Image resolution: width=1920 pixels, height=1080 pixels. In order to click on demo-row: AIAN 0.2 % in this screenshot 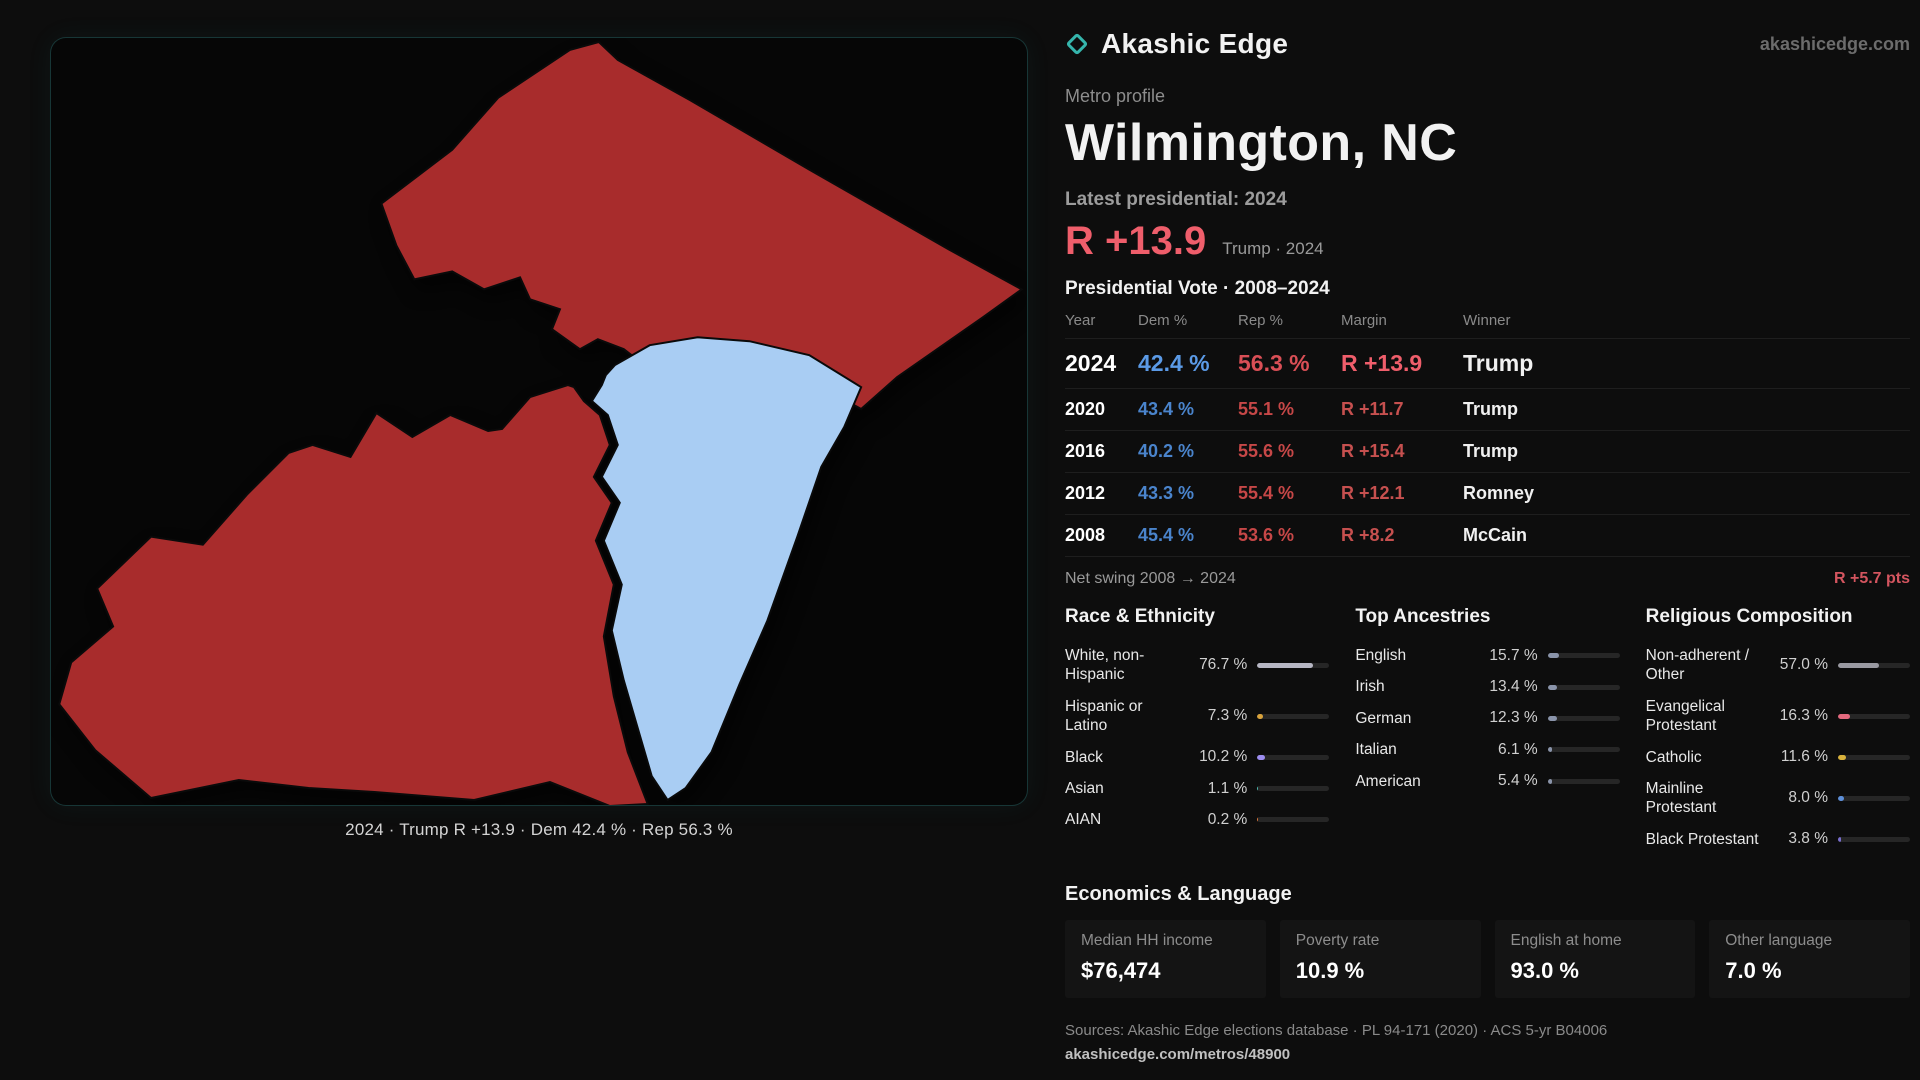, I will do `click(1197, 819)`.